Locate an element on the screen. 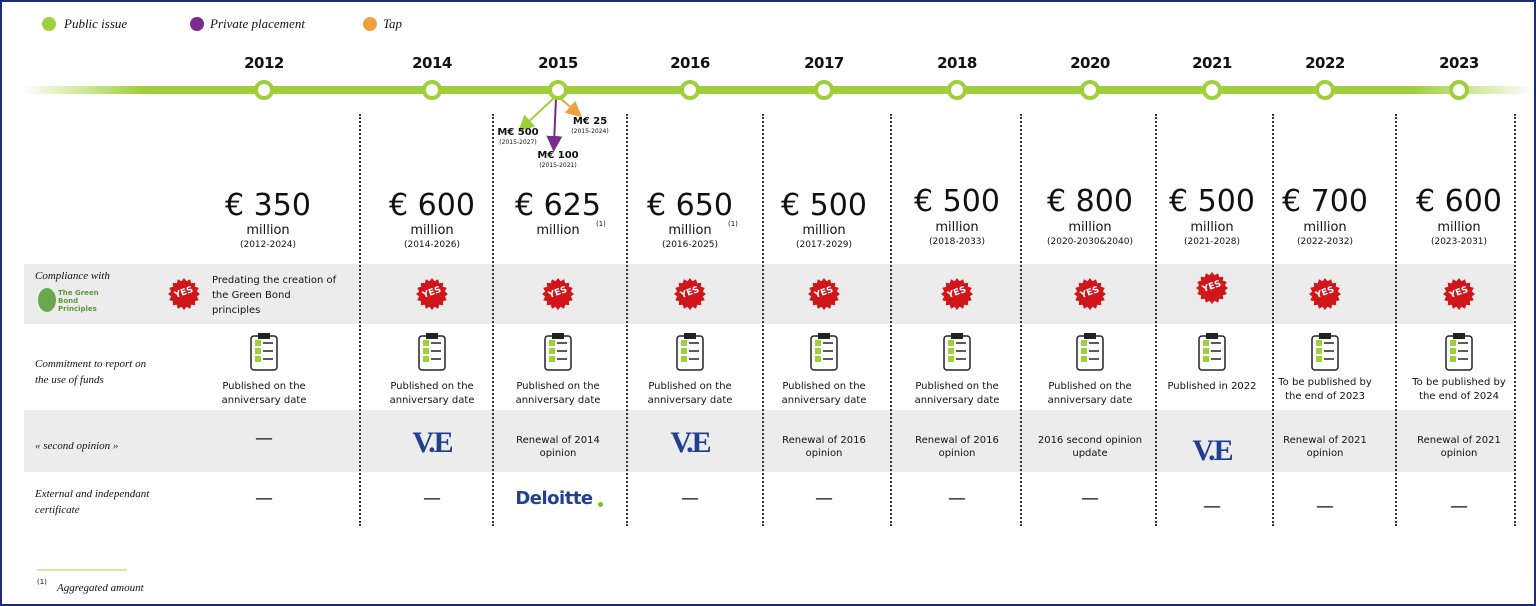 The image size is (1536, 606). year: 2017 is located at coordinates (824, 63).